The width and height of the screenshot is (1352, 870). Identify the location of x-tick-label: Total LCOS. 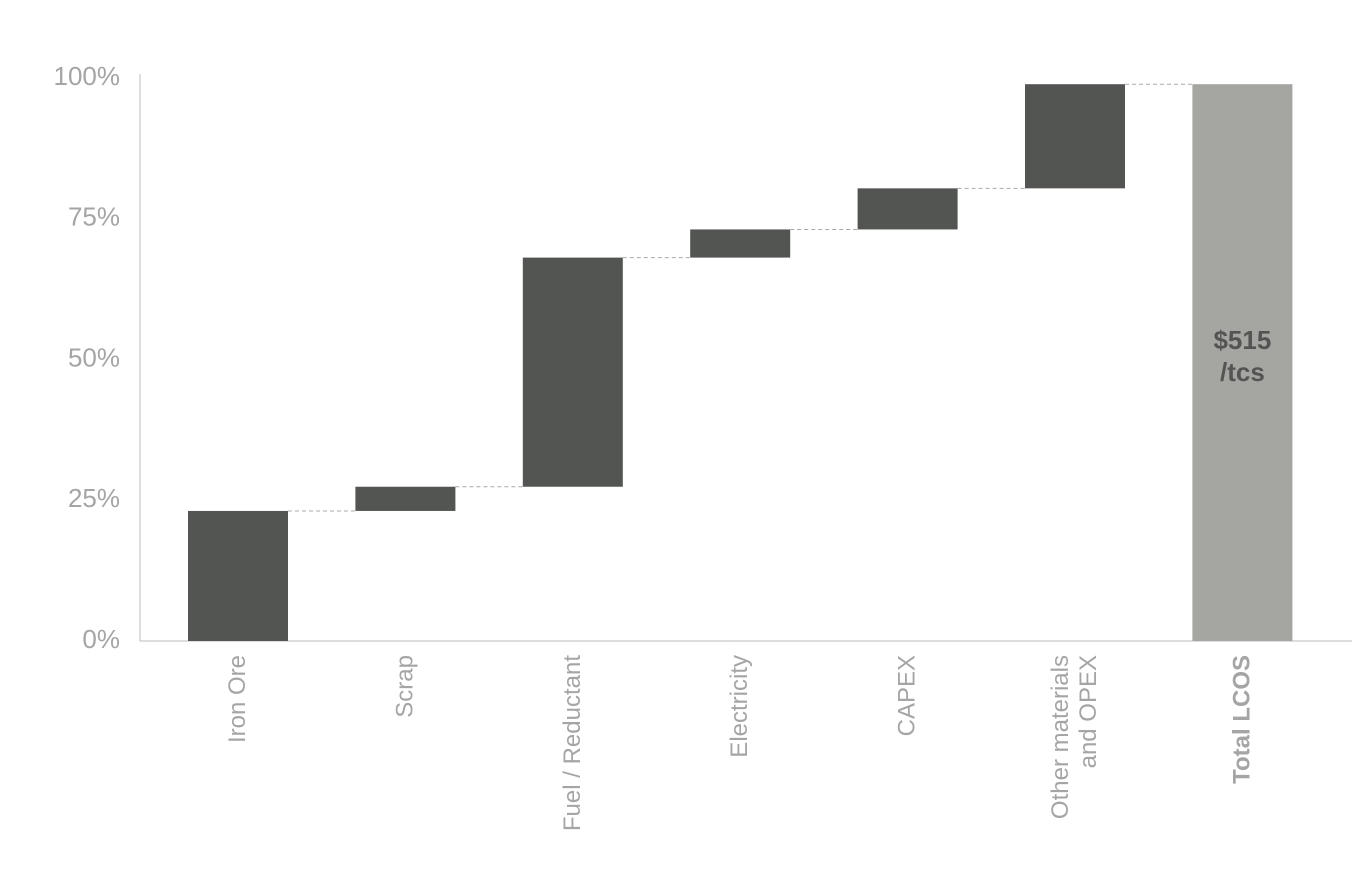
(1242, 719).